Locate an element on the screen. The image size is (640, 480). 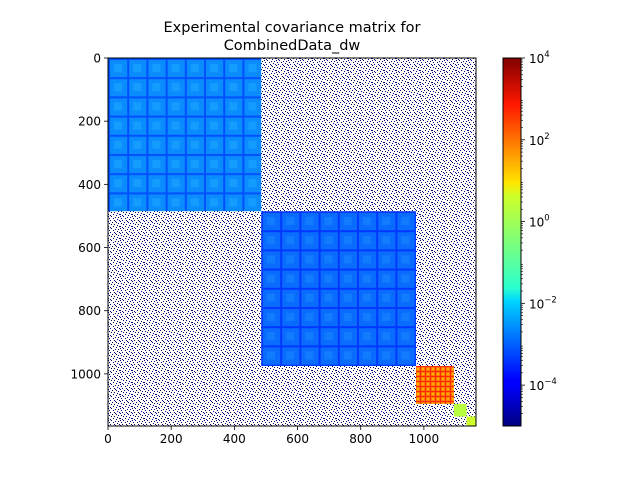
colorbar-tick-label: 10⁻⁴ is located at coordinates (543, 385).